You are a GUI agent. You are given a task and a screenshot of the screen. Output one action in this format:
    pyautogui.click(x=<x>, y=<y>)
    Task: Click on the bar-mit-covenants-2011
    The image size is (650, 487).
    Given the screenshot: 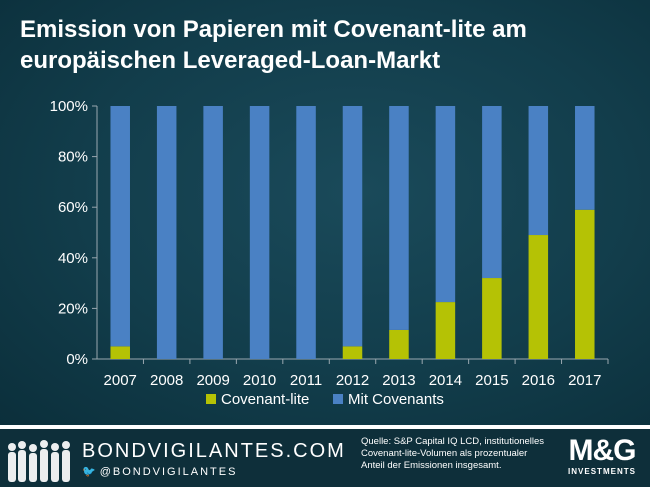 What is the action you would take?
    pyautogui.click(x=306, y=232)
    